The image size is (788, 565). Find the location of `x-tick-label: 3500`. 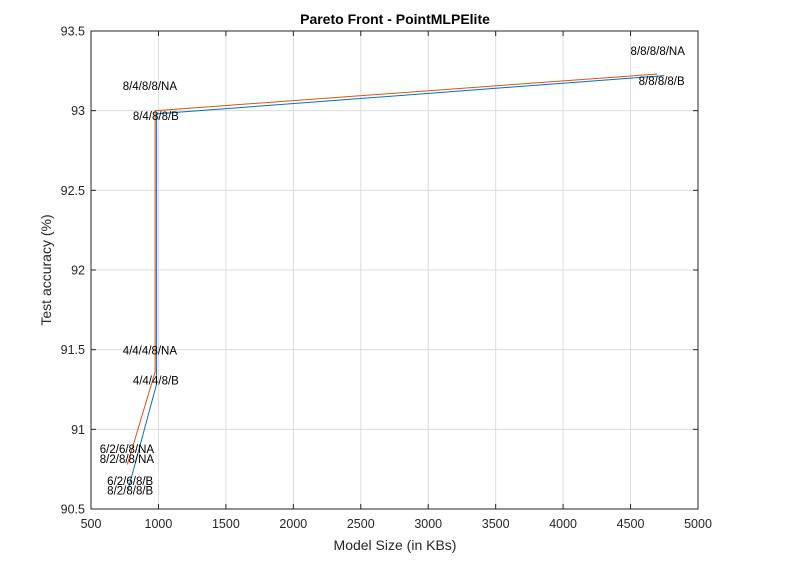

x-tick-label: 3500 is located at coordinates (496, 524).